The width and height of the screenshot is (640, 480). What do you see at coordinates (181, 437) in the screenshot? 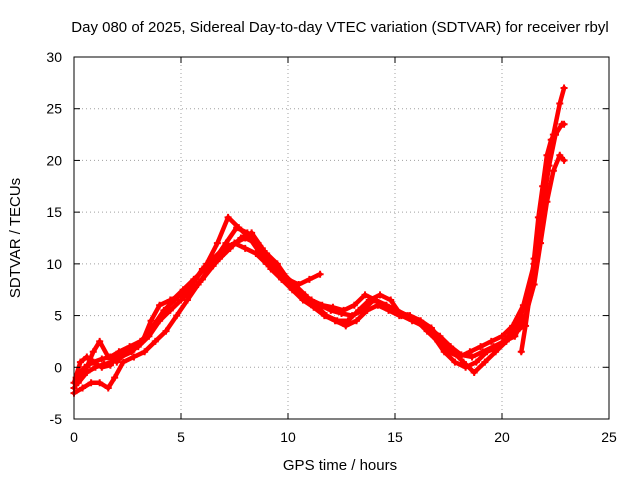
I see `x-tick-label-1: 5` at bounding box center [181, 437].